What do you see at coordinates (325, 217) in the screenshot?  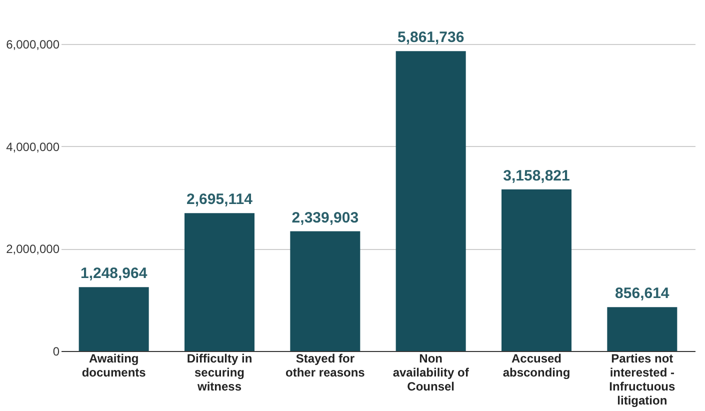 I see `data-label: 2,339,903` at bounding box center [325, 217].